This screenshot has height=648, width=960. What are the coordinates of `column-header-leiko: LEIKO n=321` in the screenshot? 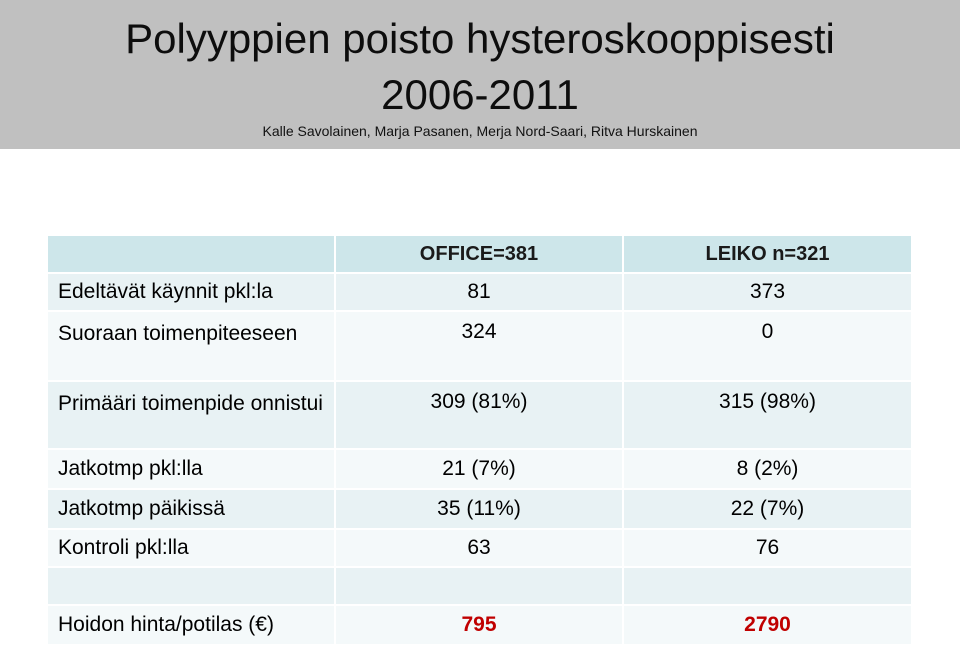 It's located at (768, 255).